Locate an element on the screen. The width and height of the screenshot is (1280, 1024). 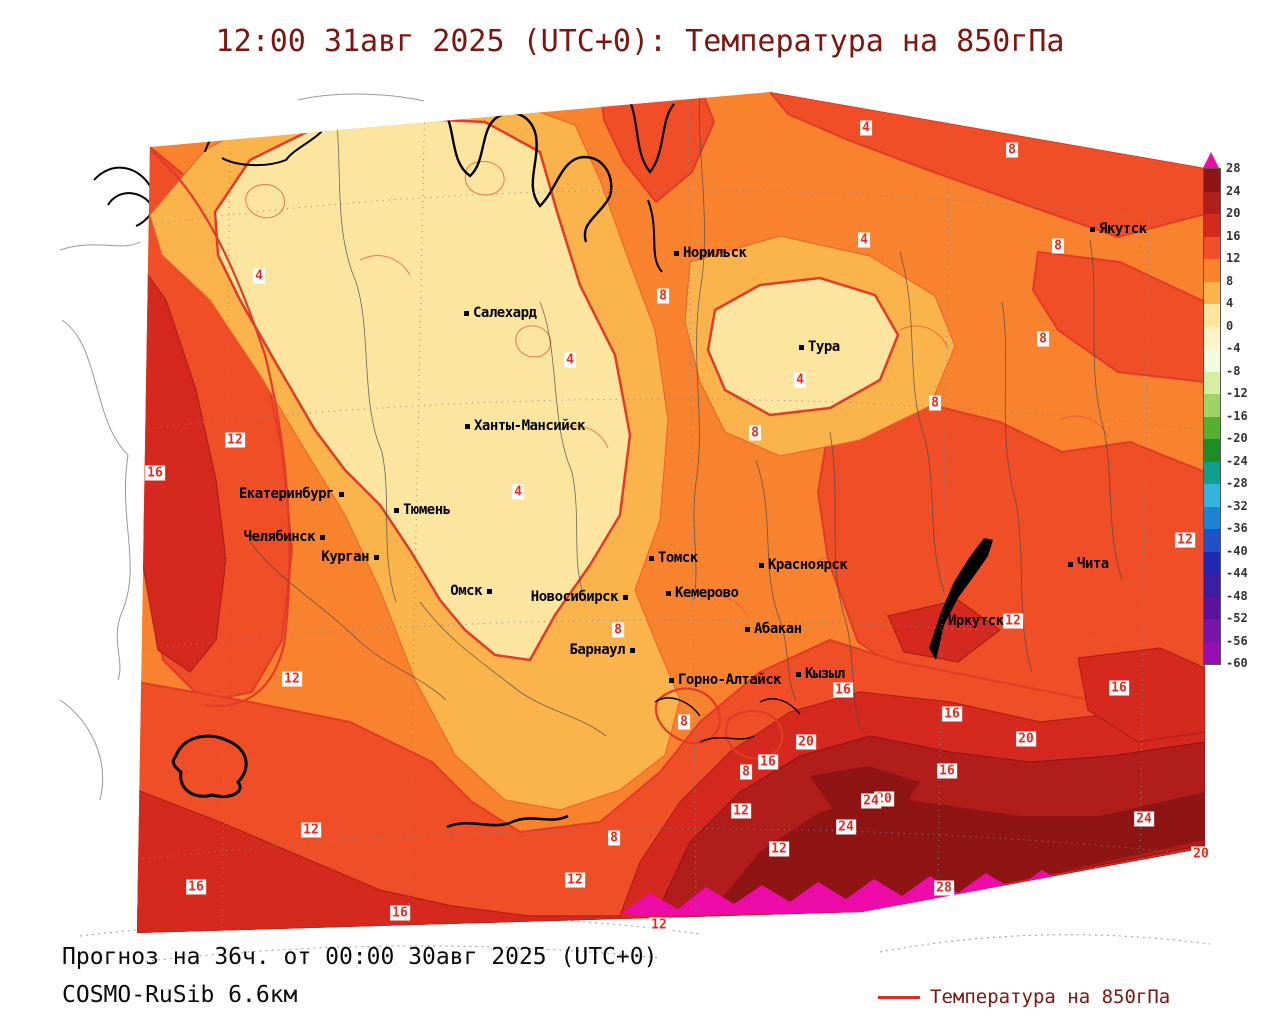
lake-baikal is located at coordinates (961, 599).